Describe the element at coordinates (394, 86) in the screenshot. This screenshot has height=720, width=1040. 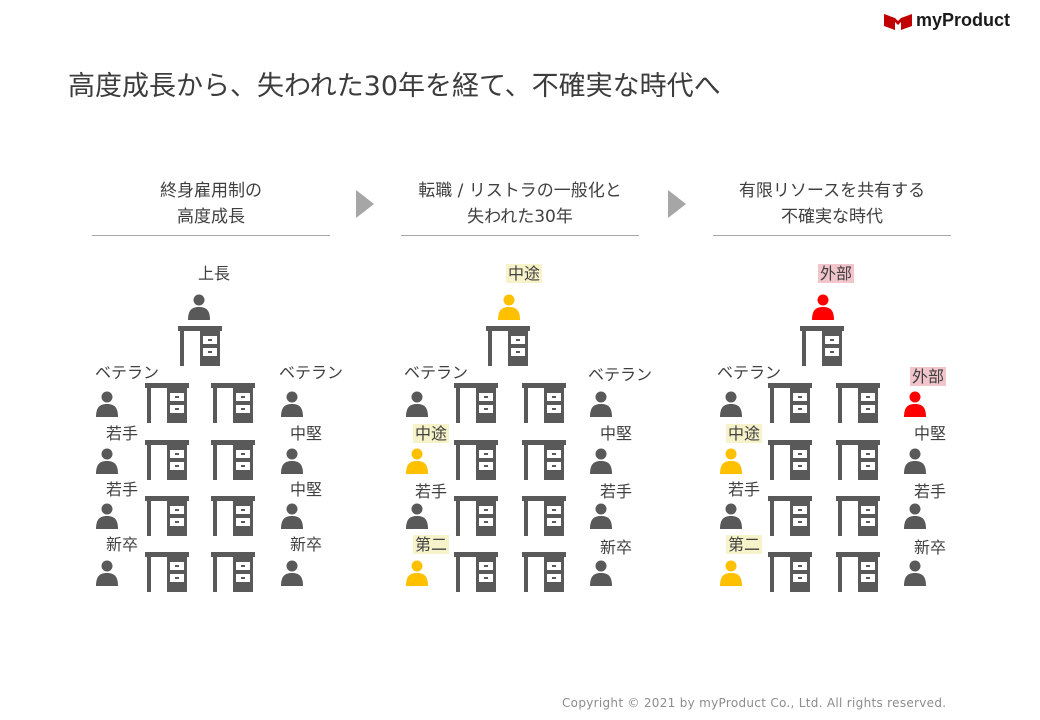
I see `page-title: 高度成長から、失われた30年を経て、不確実な時代へ` at that location.